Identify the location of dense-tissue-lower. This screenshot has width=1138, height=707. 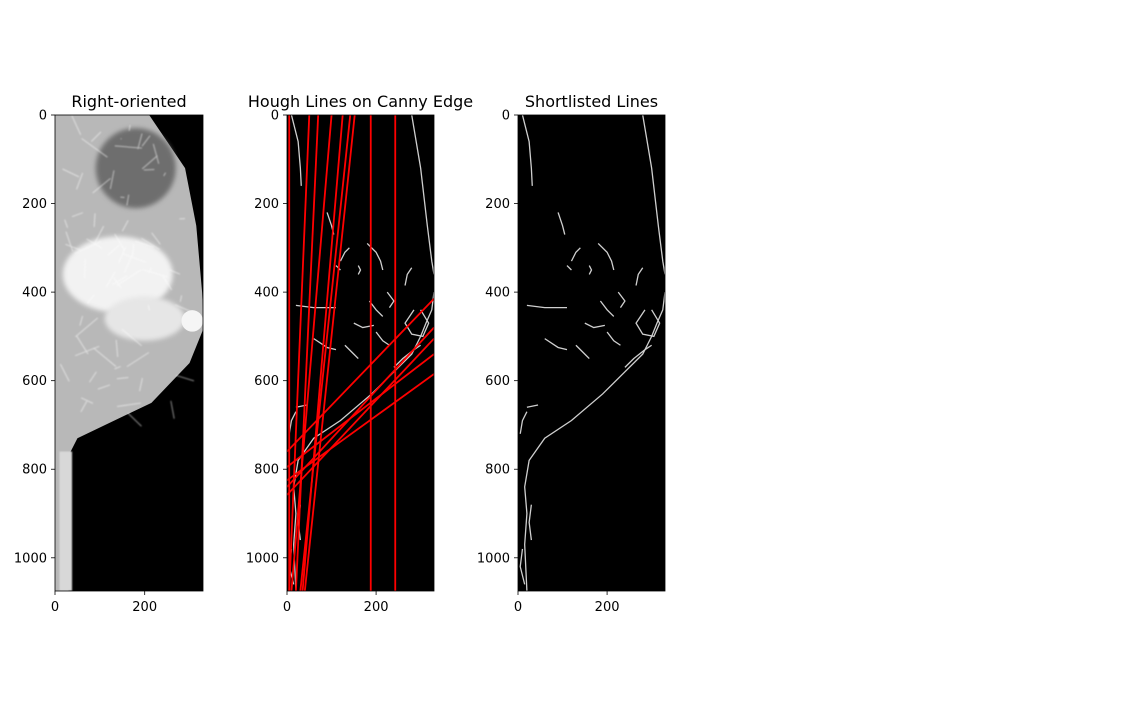
(144, 318).